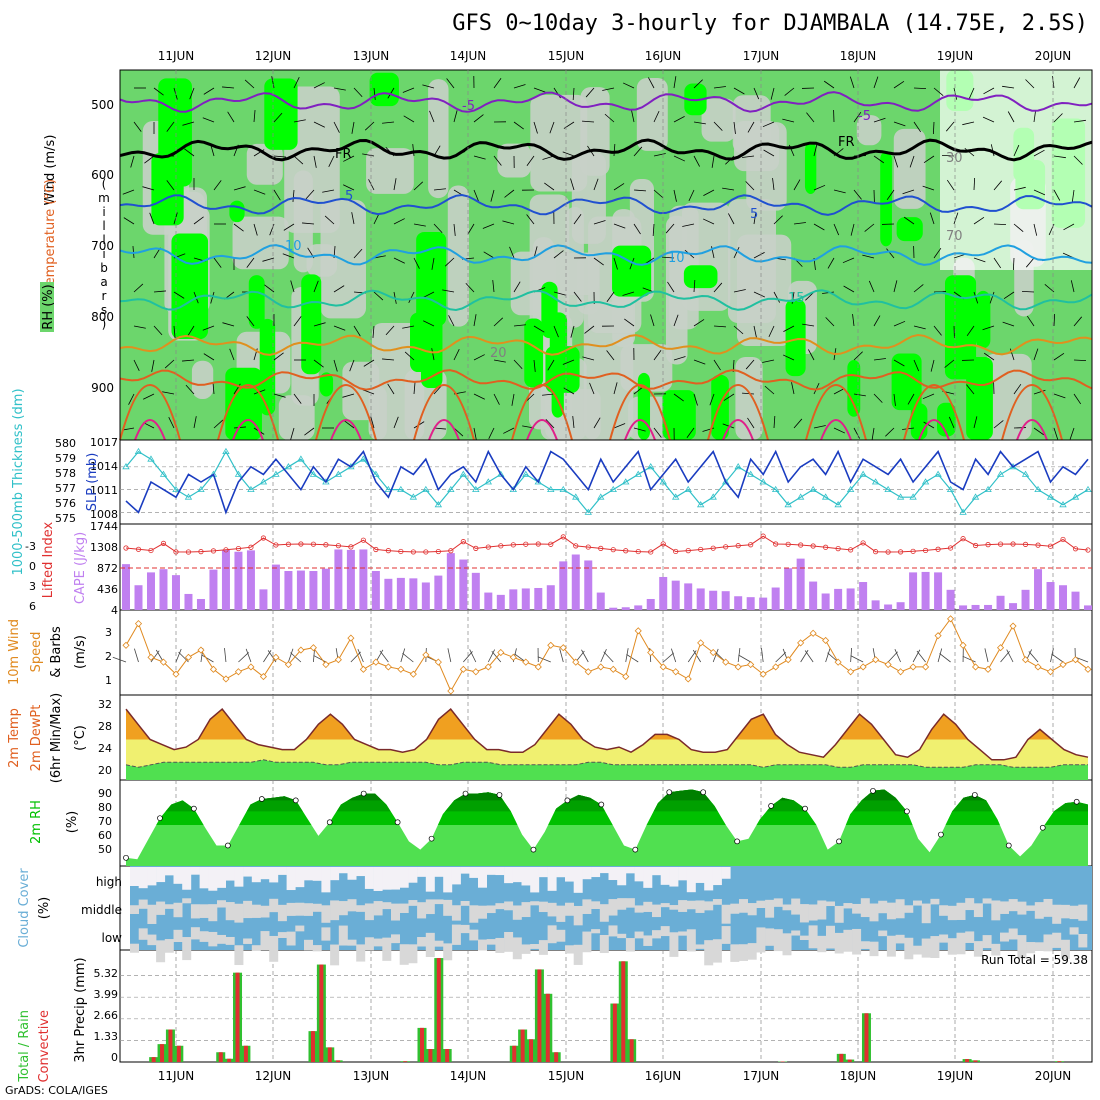 The width and height of the screenshot is (1100, 1100). Describe the element at coordinates (349, 196) in the screenshot. I see `contour-label: 5` at that location.